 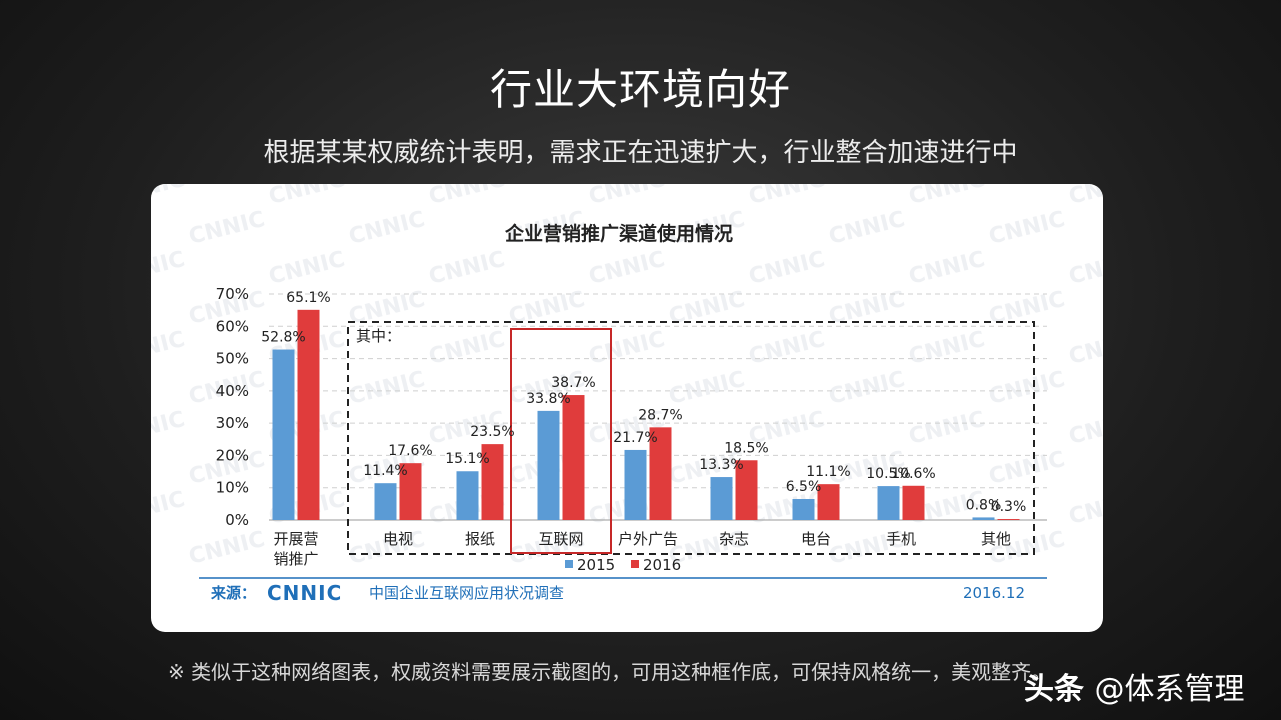 What do you see at coordinates (295, 549) in the screenshot?
I see `x-tick-label-0: 开展营销推广` at bounding box center [295, 549].